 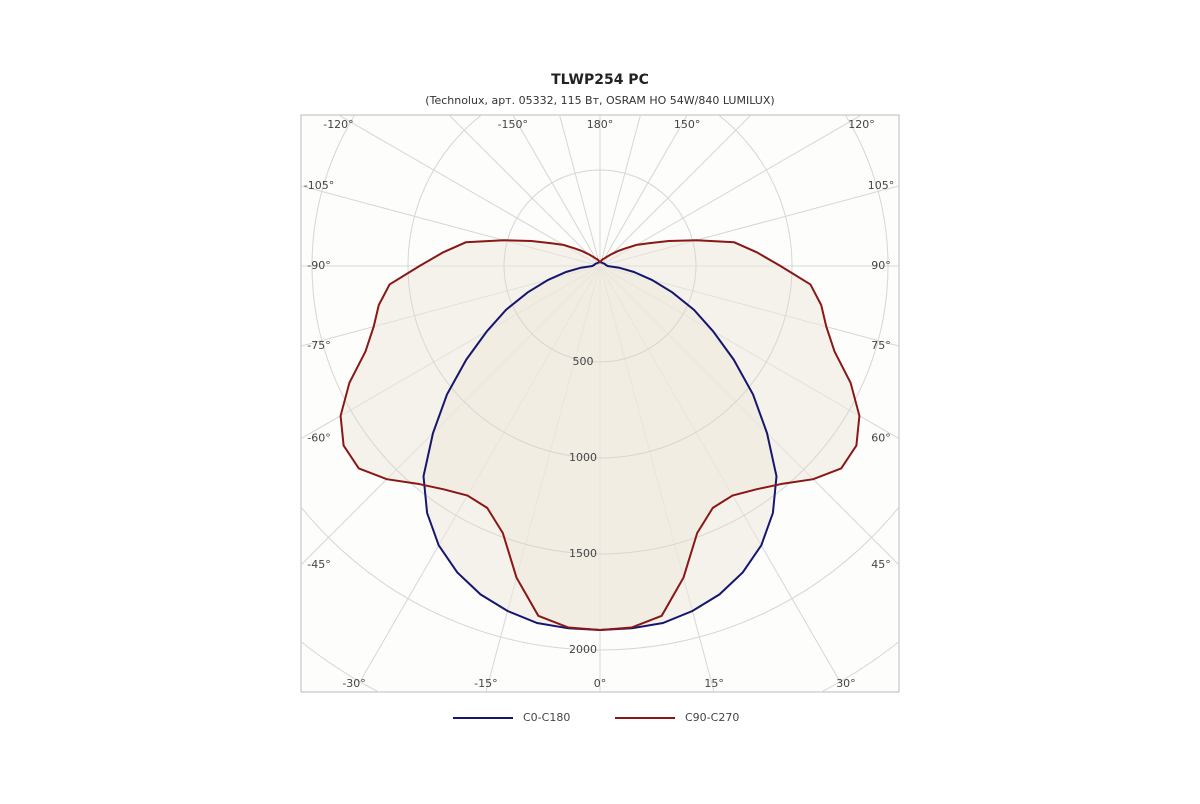 What do you see at coordinates (712, 717) in the screenshot?
I see `legend-label: C90-C270` at bounding box center [712, 717].